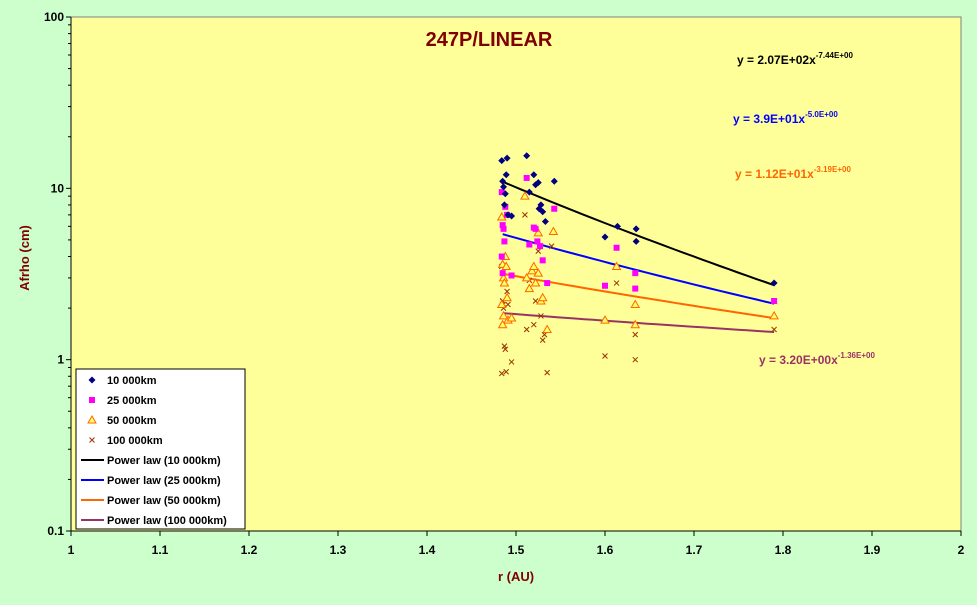  I want to click on equation-100000km: y = 3.20E+00x-1.36E+00, so click(817, 359).